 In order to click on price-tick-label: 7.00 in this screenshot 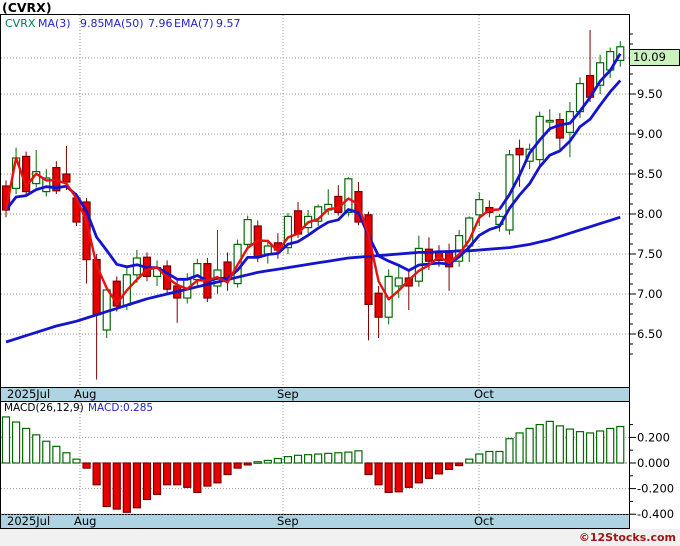, I will do `click(650, 294)`.